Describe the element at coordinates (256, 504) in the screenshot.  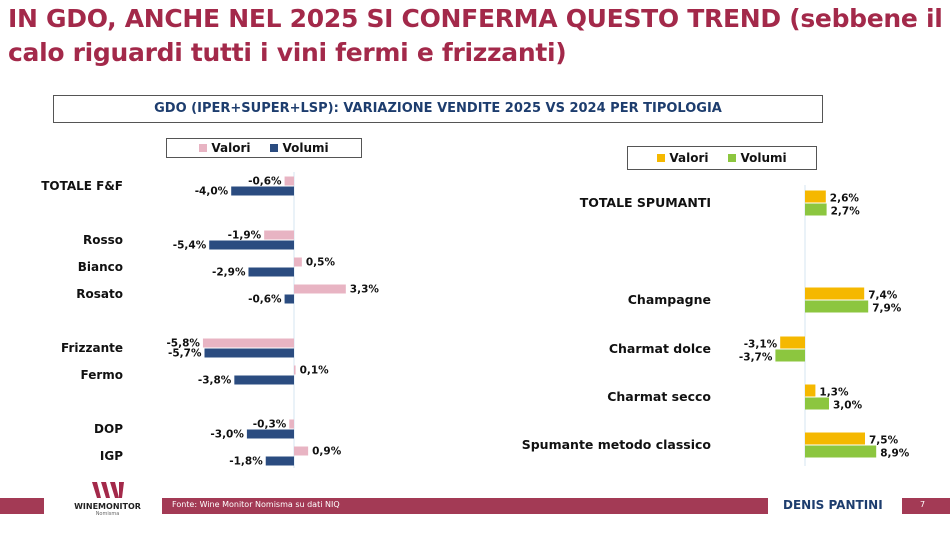
I see `source-note: Fonte: Wine Monitor Nomisma su dati NIQ` at that location.